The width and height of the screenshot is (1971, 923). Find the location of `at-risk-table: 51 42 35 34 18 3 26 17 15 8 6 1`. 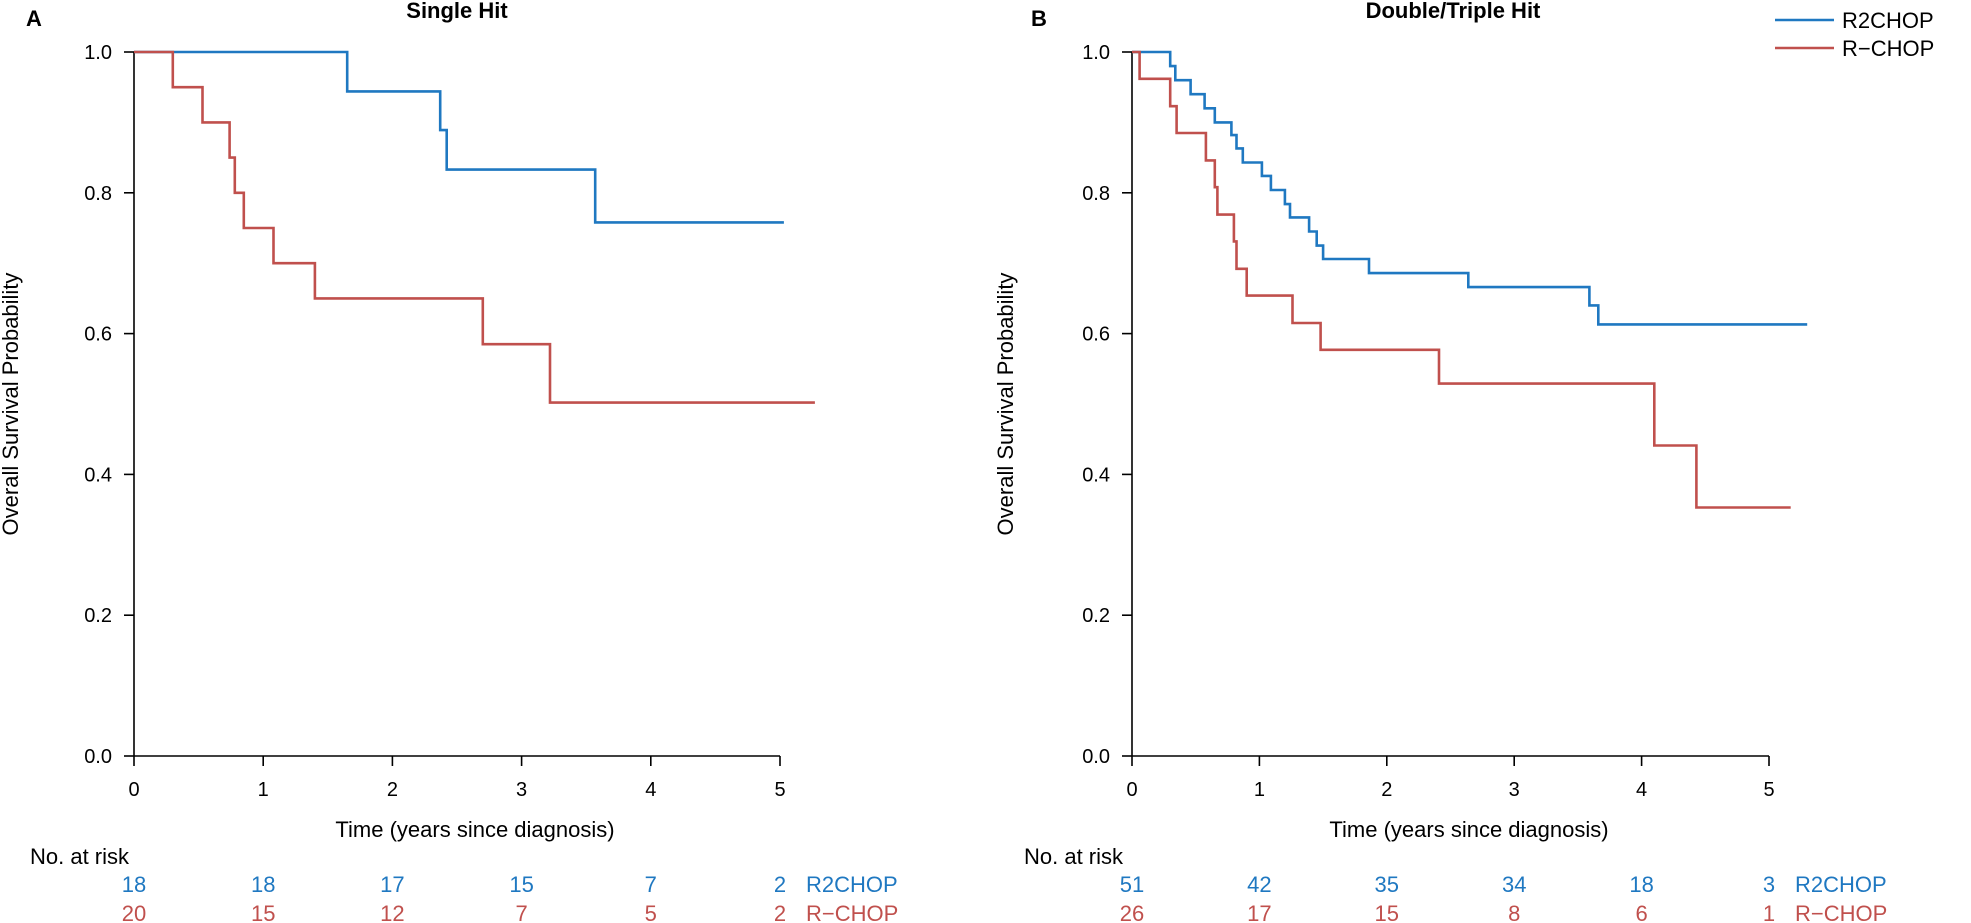

at-risk-table: 51 42 35 34 18 3 26 17 15 8 6 1 is located at coordinates (1447, 897).